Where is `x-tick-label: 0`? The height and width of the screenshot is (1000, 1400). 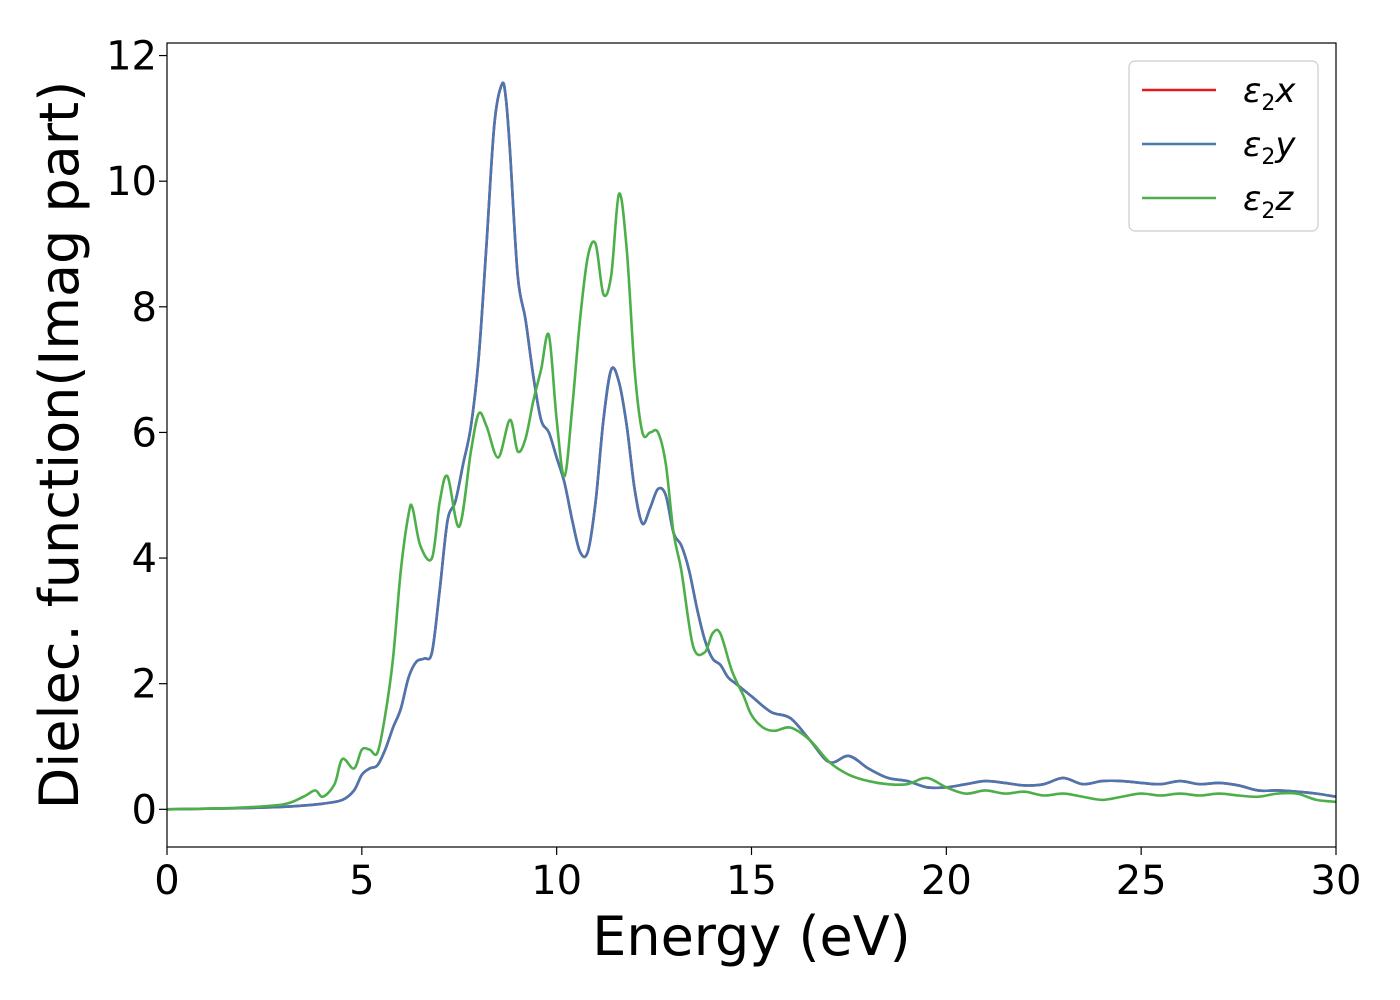
x-tick-label: 0 is located at coordinates (166, 881).